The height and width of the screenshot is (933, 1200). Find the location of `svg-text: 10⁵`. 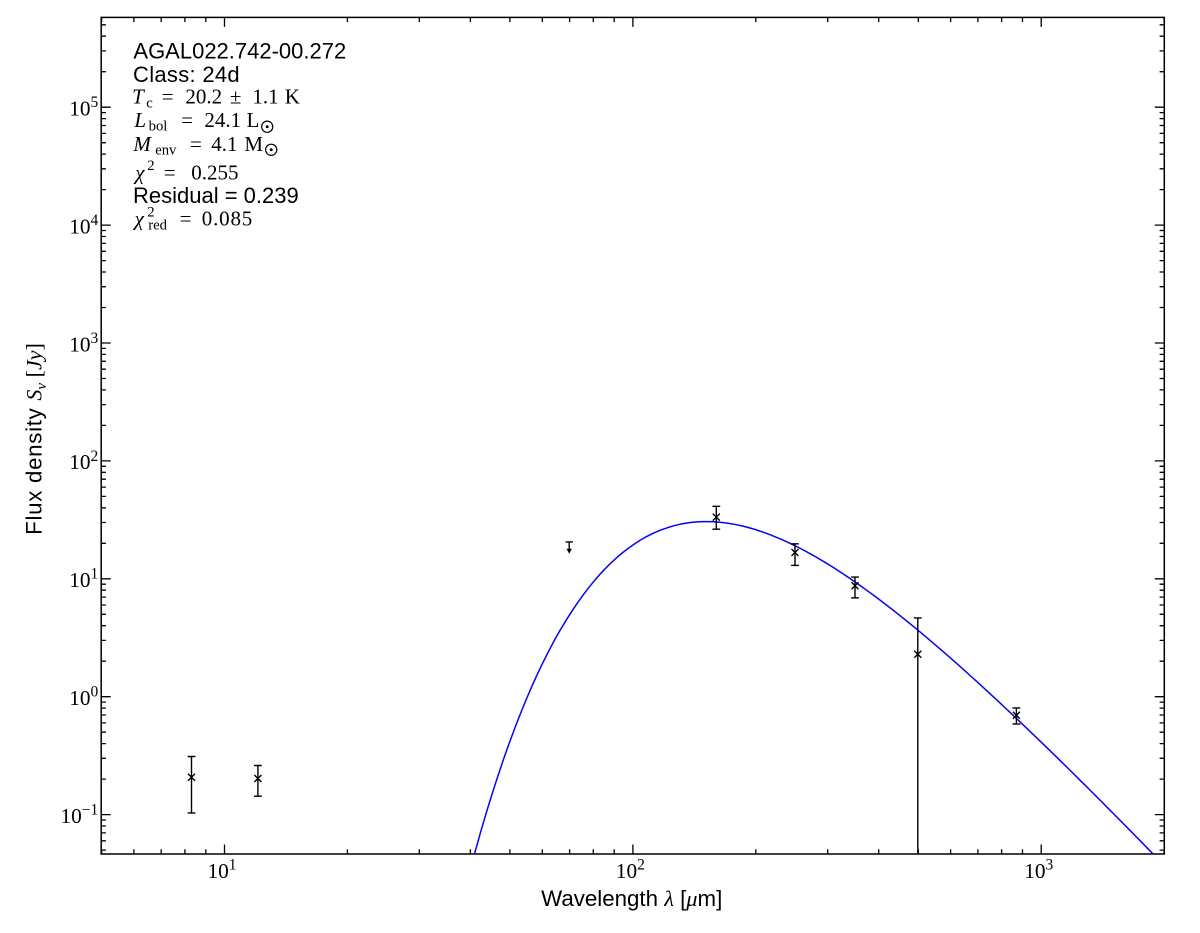

svg-text: 10⁵ is located at coordinates (83, 107).